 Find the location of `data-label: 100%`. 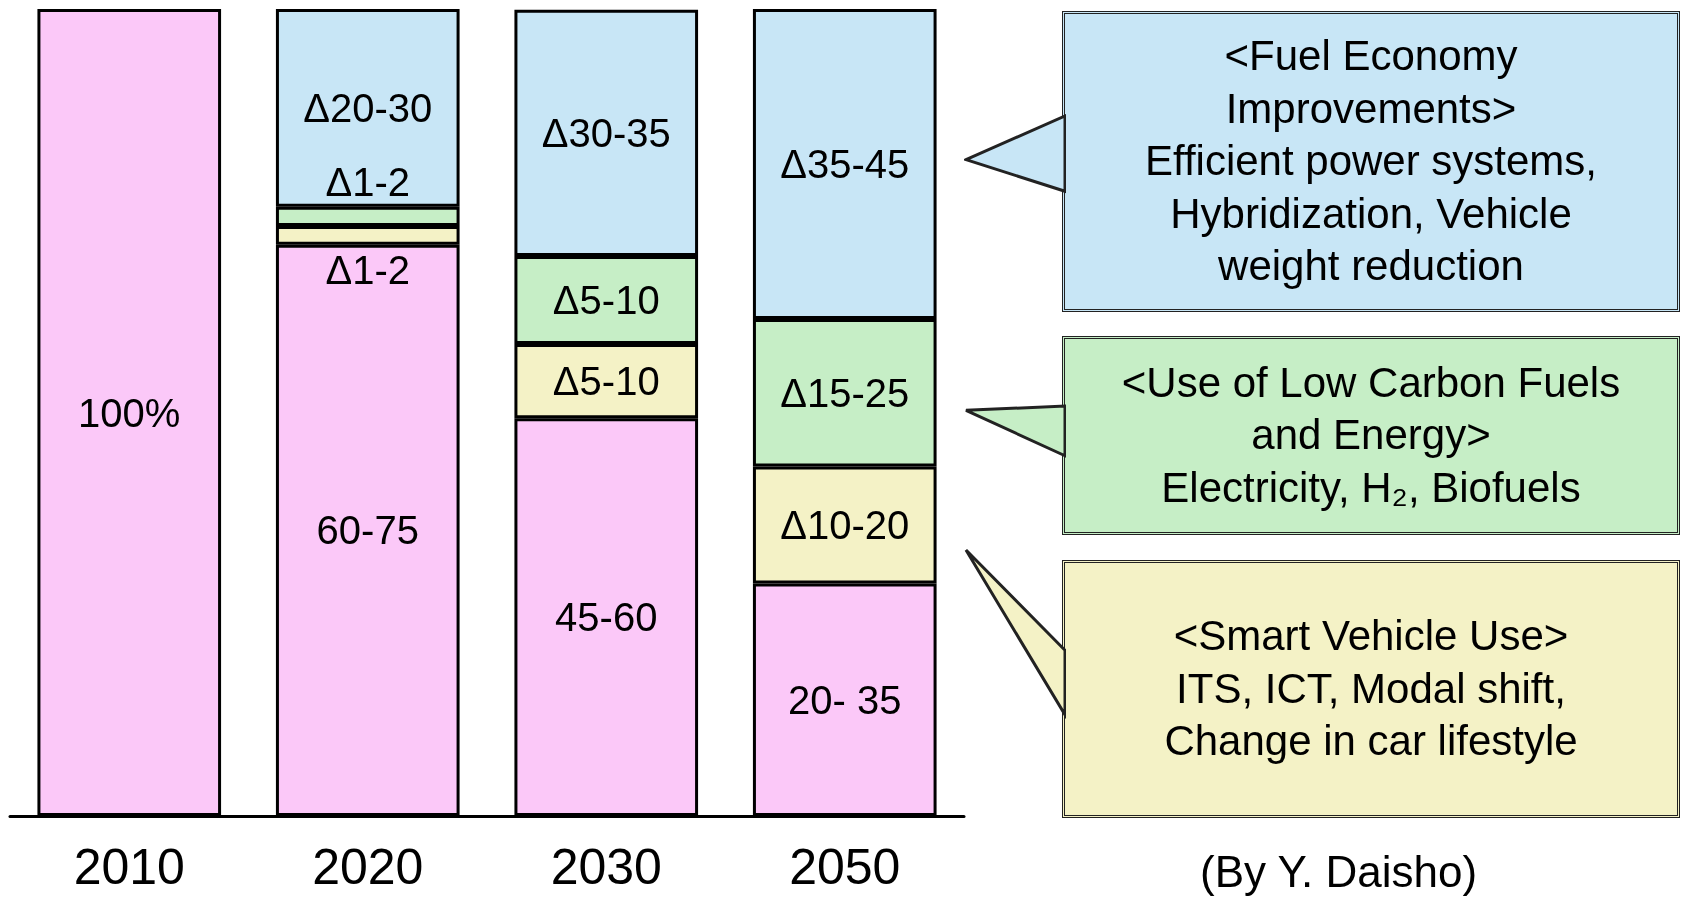

data-label: 100% is located at coordinates (129, 412).